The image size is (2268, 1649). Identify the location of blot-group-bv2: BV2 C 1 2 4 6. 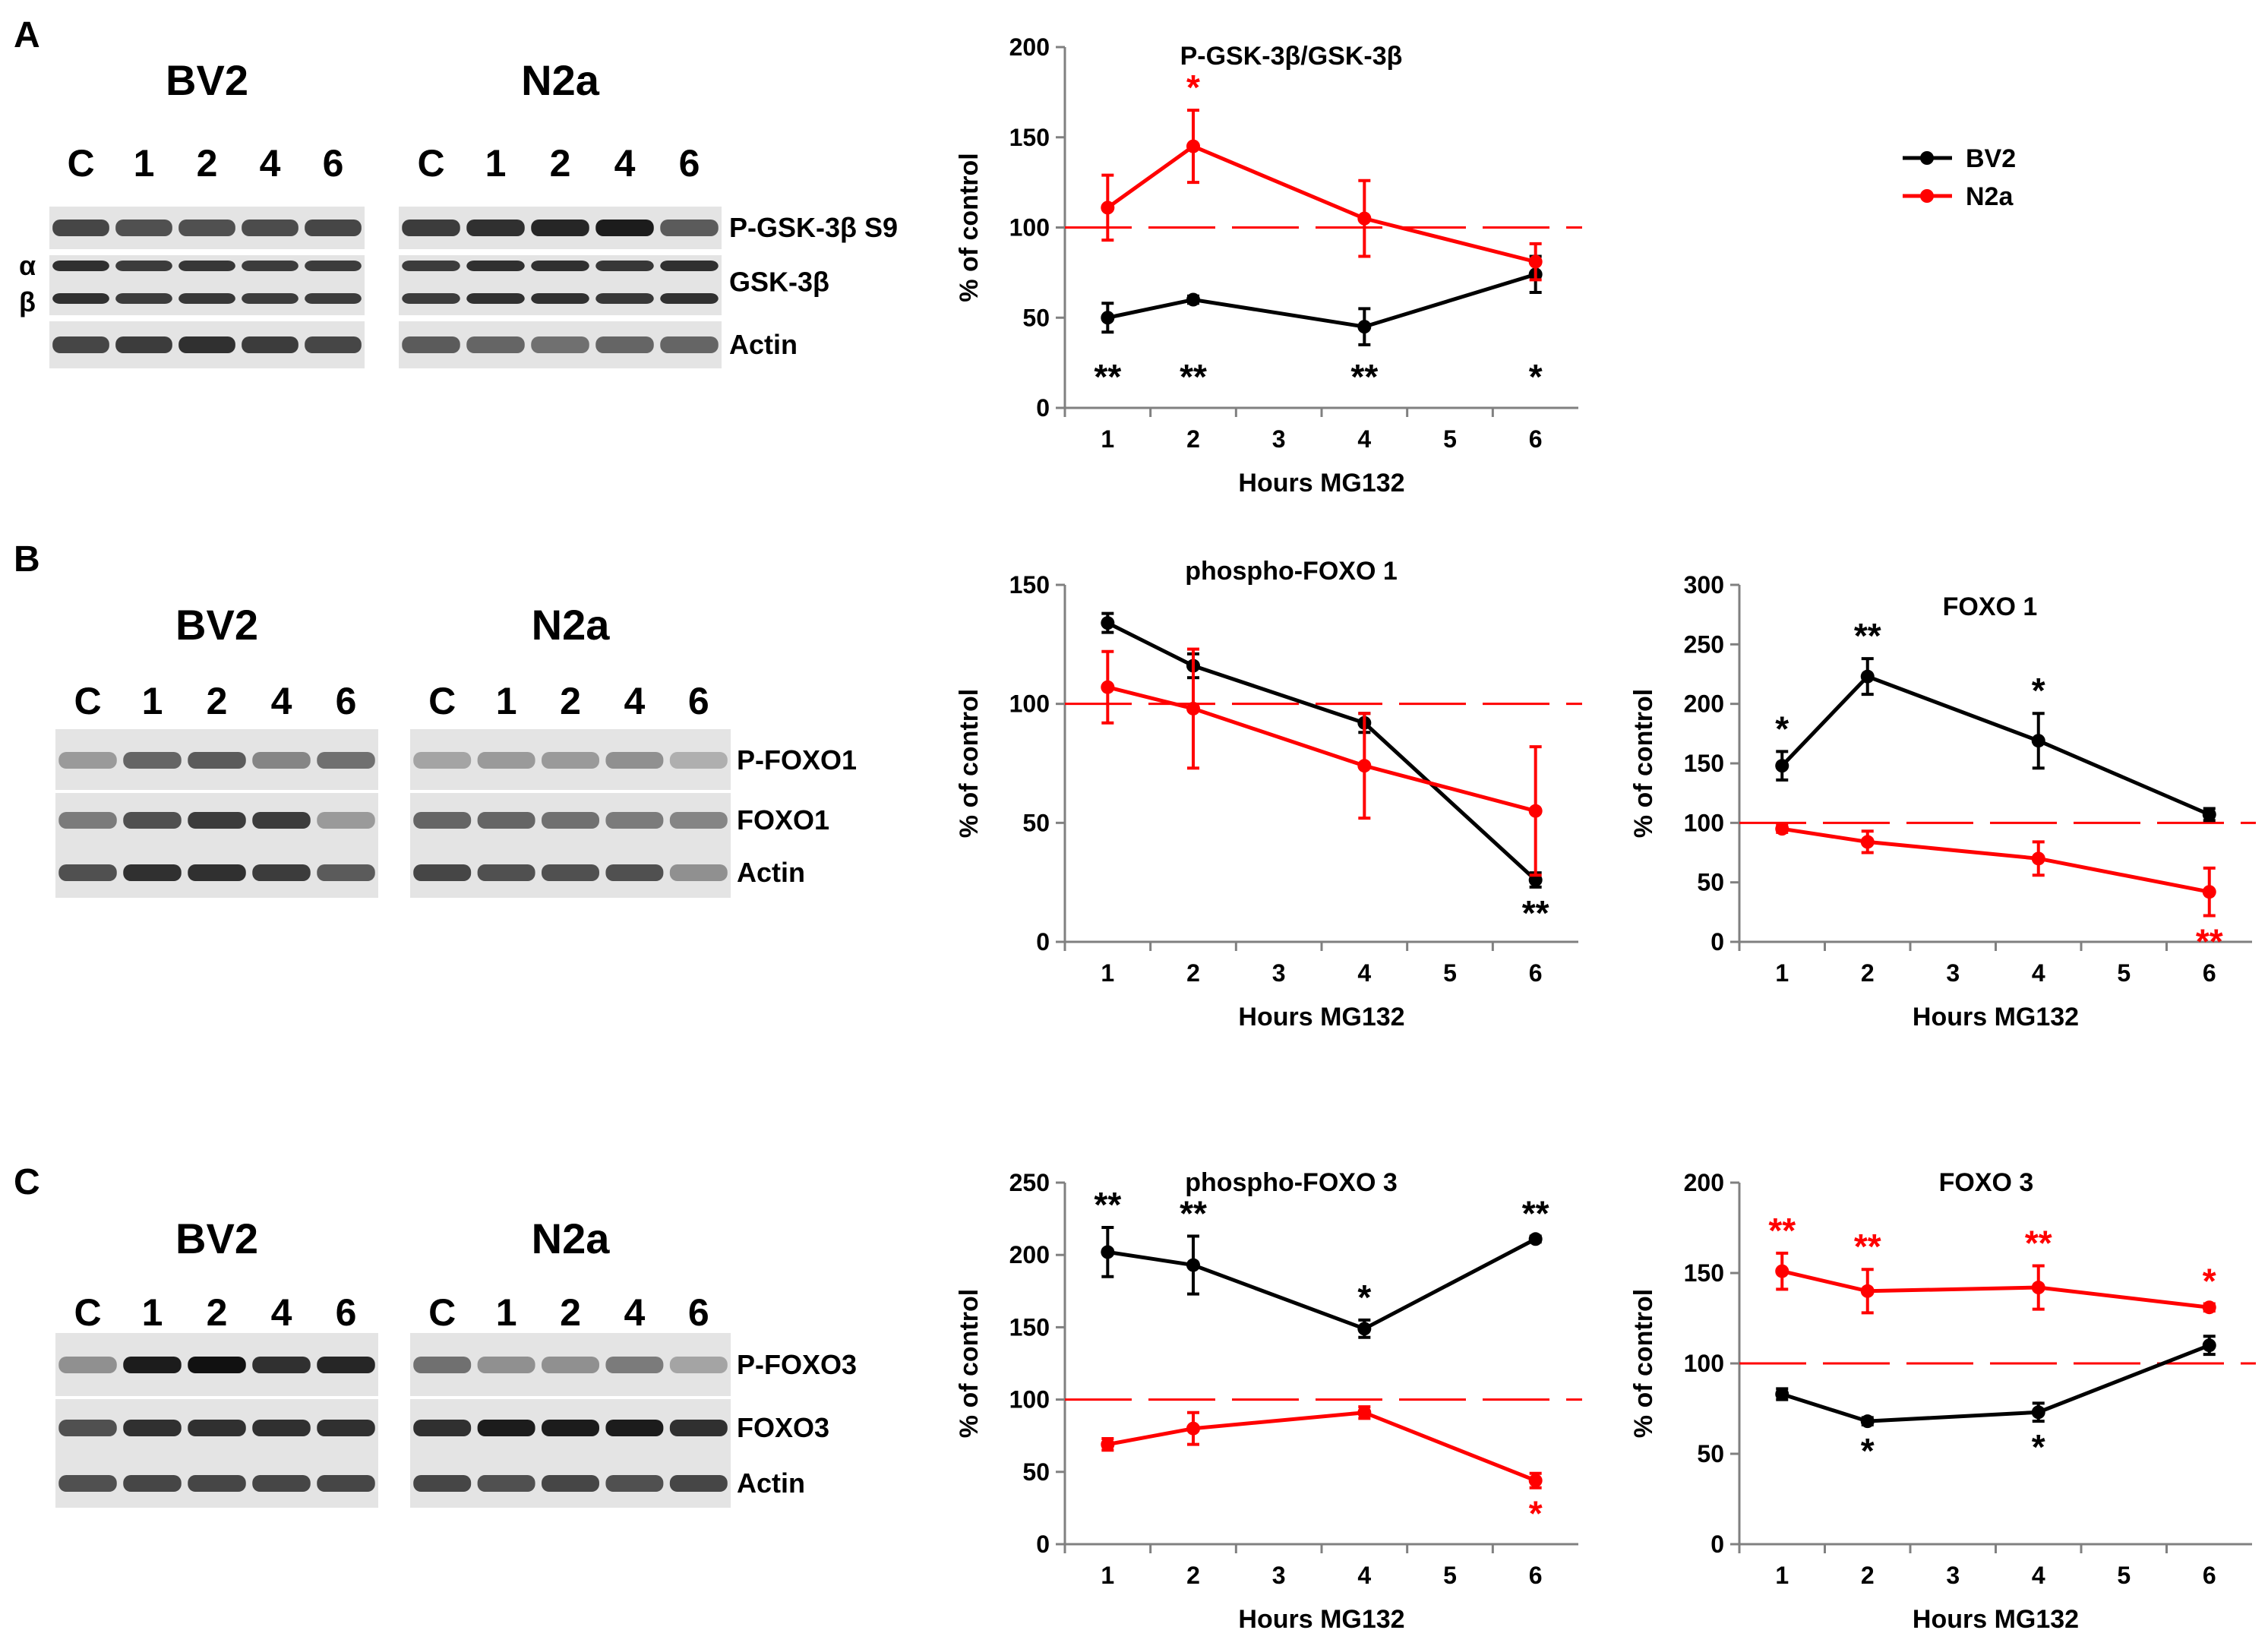
(216, 1361).